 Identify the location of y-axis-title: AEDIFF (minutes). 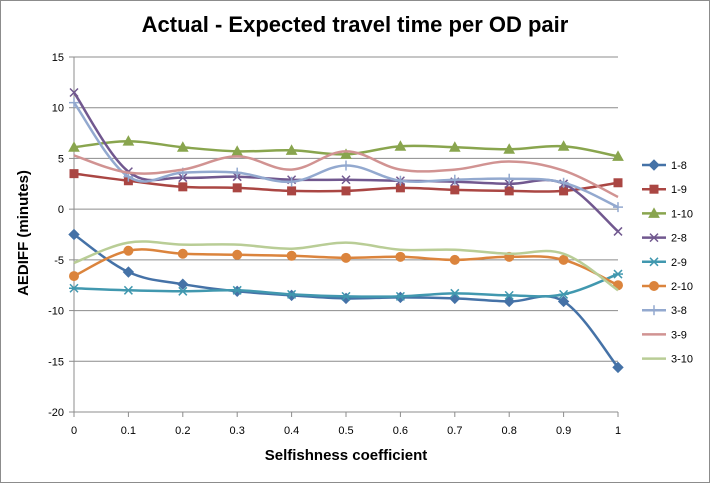
(23, 233).